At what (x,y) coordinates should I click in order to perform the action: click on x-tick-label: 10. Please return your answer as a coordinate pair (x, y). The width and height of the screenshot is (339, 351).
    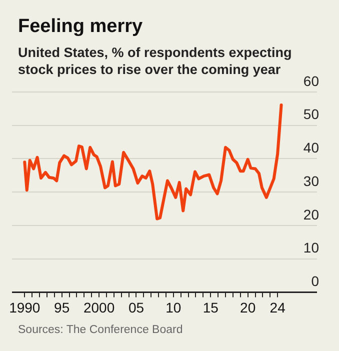
    Looking at the image, I should click on (174, 307).